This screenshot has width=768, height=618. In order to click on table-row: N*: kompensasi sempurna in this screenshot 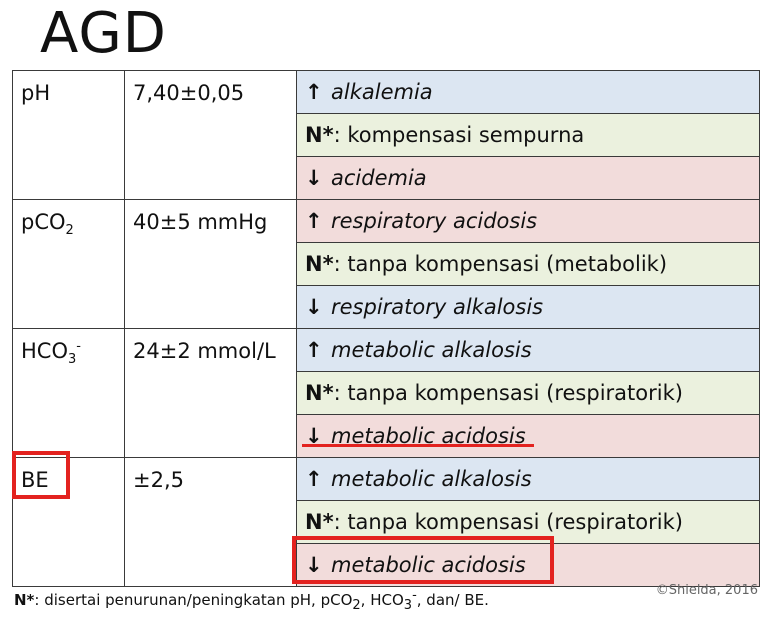, I will do `click(386, 135)`.